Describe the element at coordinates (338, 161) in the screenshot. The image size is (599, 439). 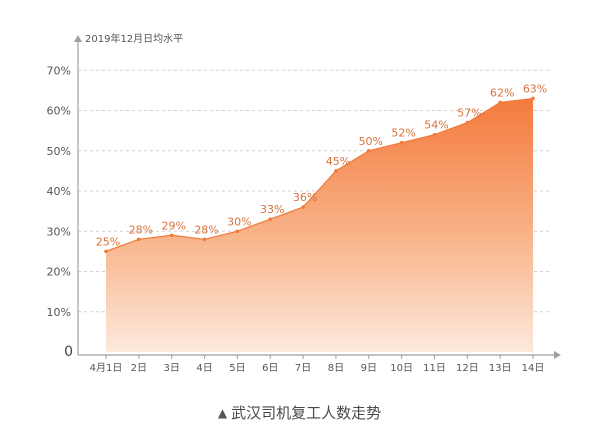
I see `data-label: 45%` at that location.